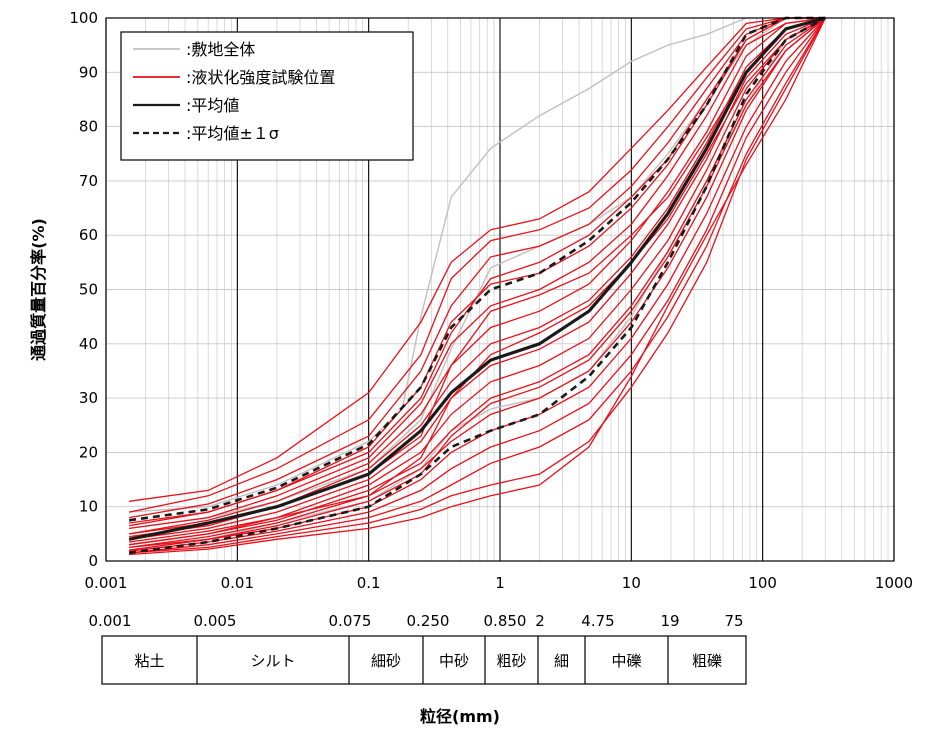 This screenshot has height=730, width=933. Describe the element at coordinates (38, 289) in the screenshot. I see `y-axis-label: 通過質量百分率(%)` at that location.